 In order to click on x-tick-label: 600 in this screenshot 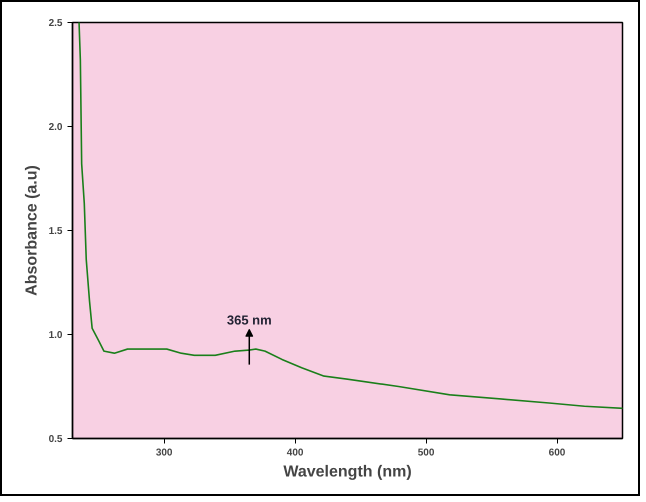, I will do `click(557, 453)`.